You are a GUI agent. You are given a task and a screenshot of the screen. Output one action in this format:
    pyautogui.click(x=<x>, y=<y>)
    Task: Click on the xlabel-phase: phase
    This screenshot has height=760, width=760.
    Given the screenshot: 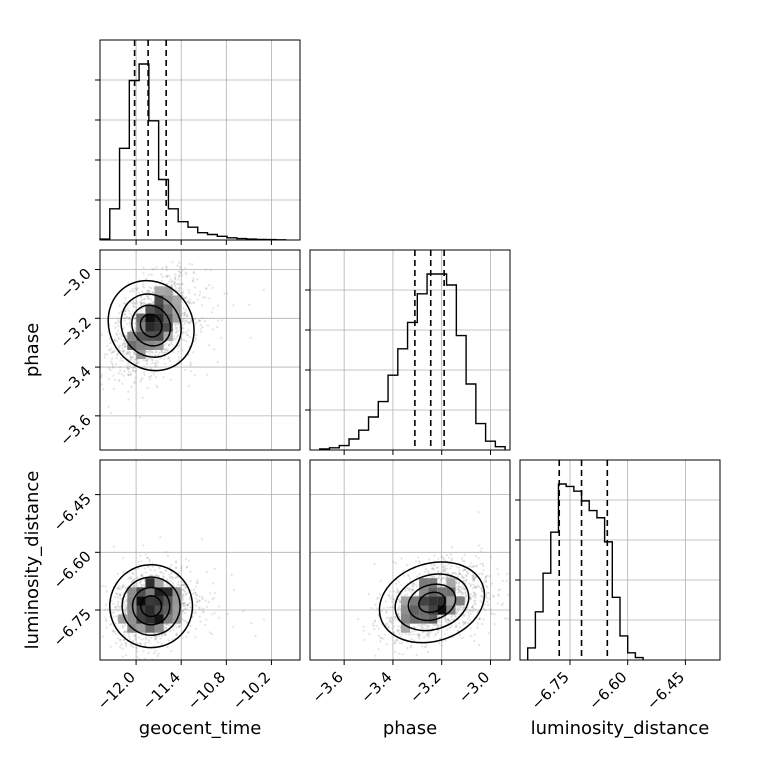 What is the action you would take?
    pyautogui.click(x=410, y=728)
    